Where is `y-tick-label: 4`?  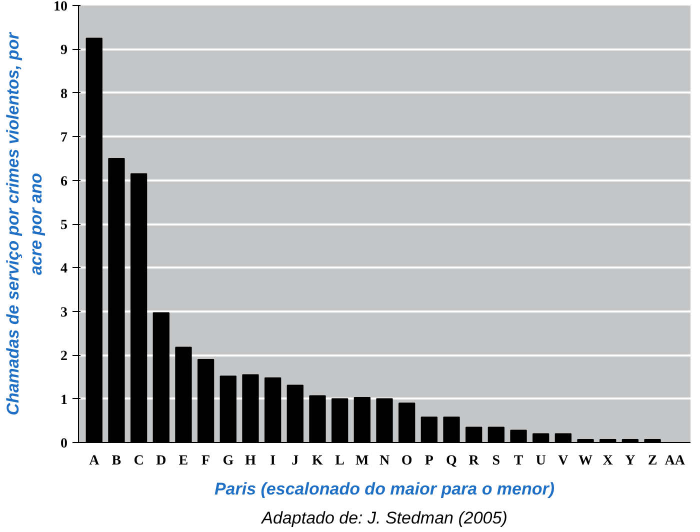
y-tick-label: 4 is located at coordinates (64, 269).